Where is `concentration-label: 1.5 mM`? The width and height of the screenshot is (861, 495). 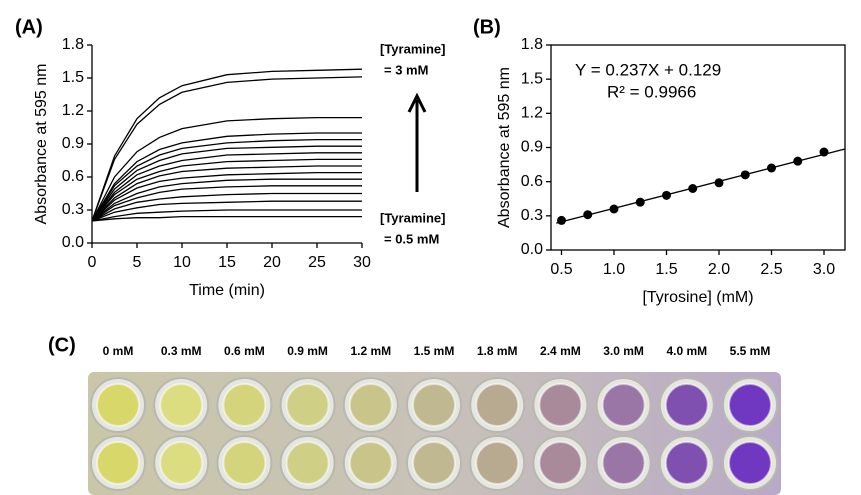
concentration-label: 1.5 mM is located at coordinates (434, 351).